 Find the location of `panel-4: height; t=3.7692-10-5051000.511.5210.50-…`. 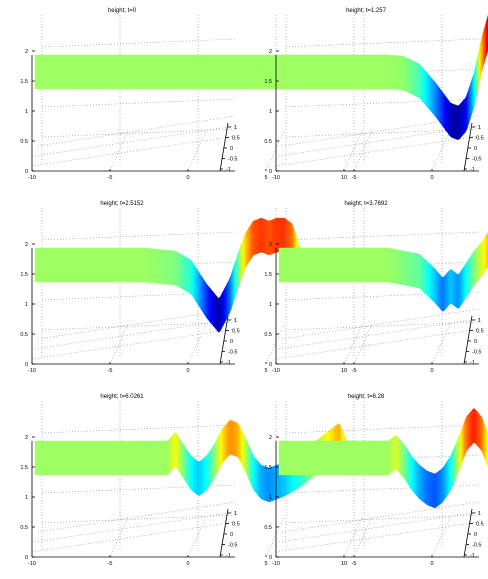

panel-4: height; t=3.7692-10-5051000.511.5210.50-… is located at coordinates (376, 287).